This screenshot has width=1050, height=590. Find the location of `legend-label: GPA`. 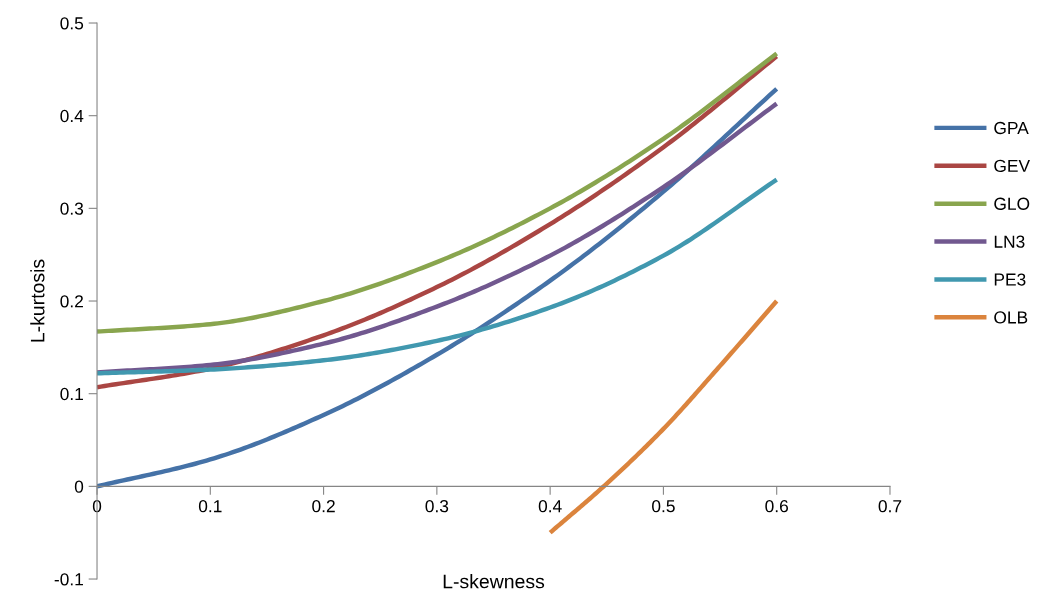

legend-label: GPA is located at coordinates (1011, 128).